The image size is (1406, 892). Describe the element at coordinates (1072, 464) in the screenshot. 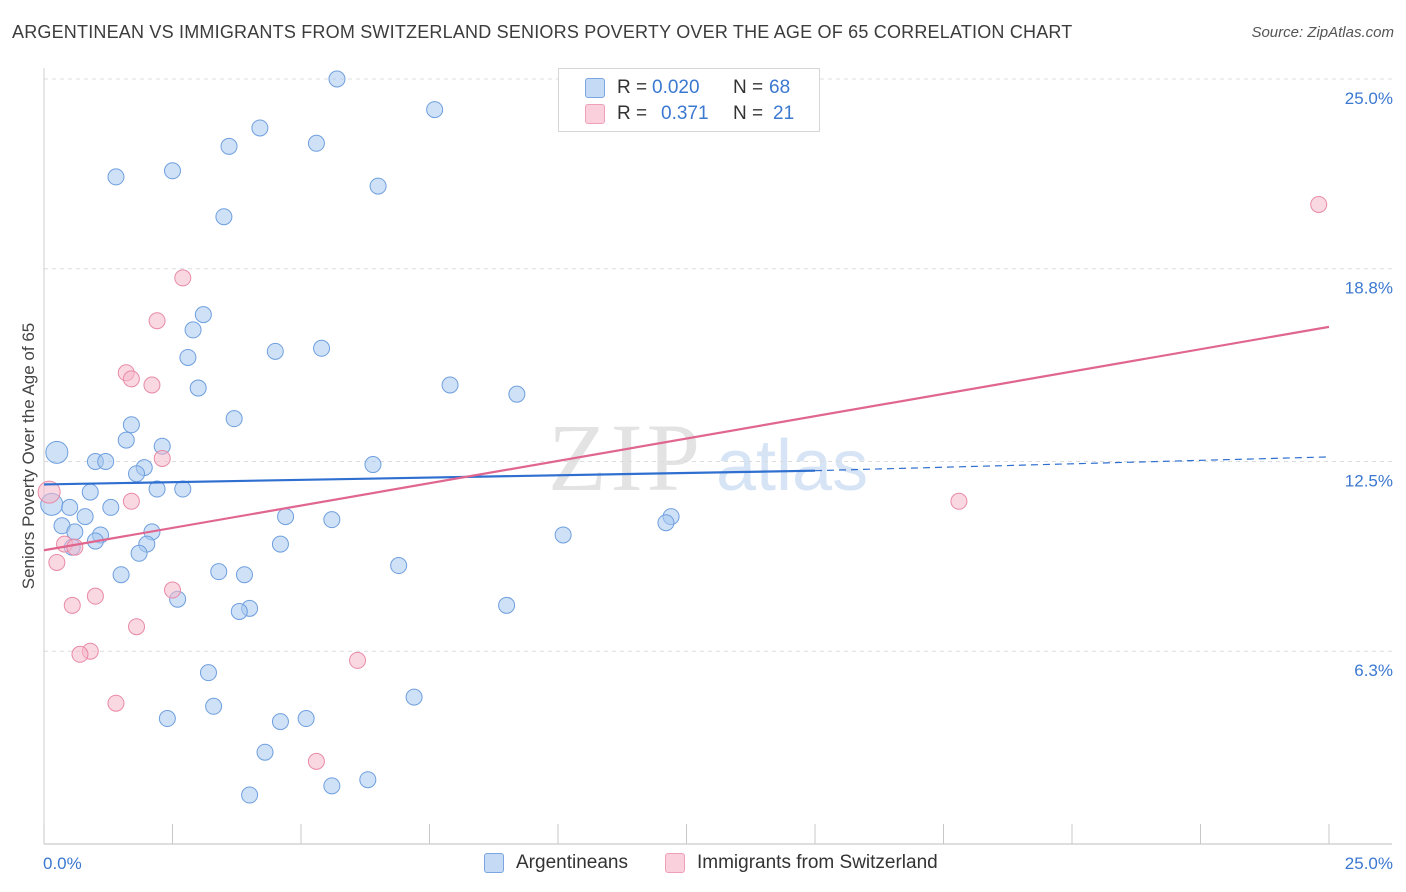

I see `argentineans-trend-extension` at that location.